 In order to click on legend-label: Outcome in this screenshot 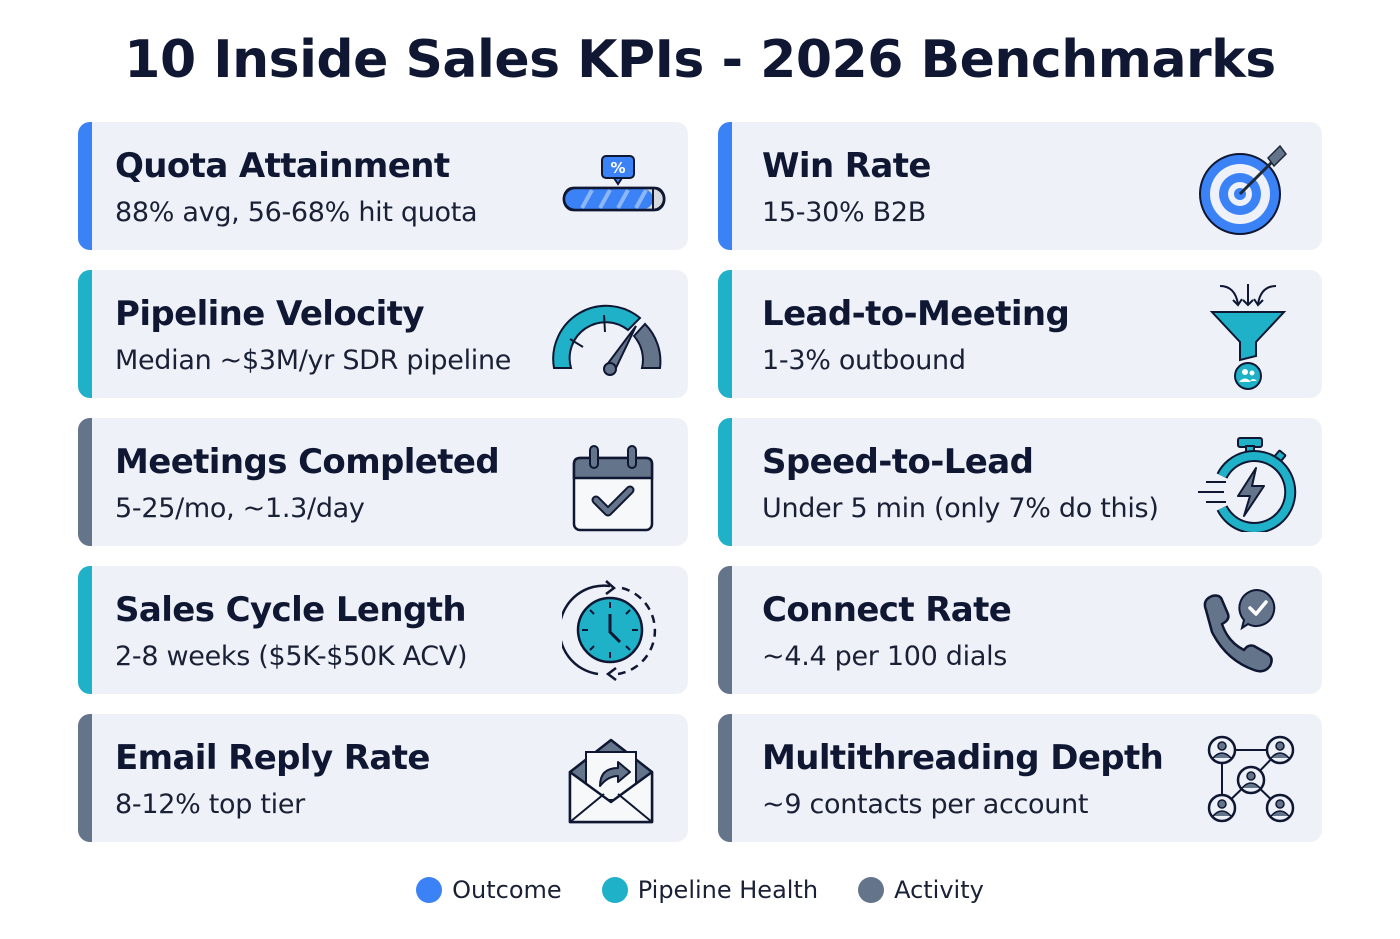, I will do `click(507, 890)`.